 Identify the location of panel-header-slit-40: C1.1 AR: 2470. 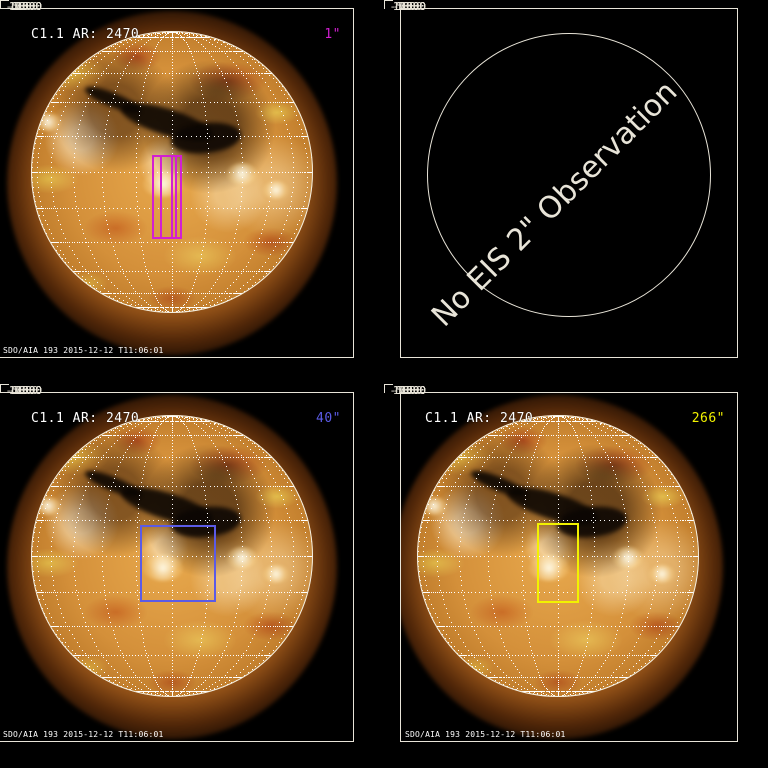
(85, 418).